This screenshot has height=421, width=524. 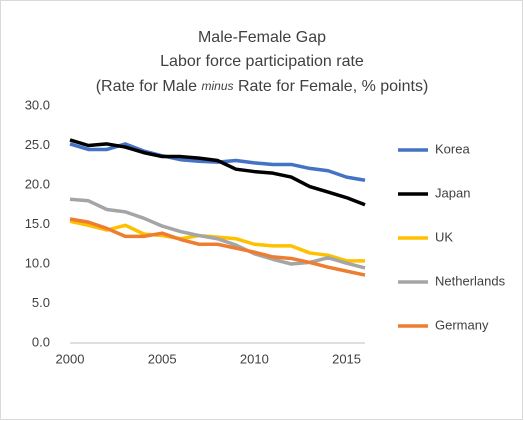 I want to click on y-tick-label: 0.0, so click(x=41, y=341).